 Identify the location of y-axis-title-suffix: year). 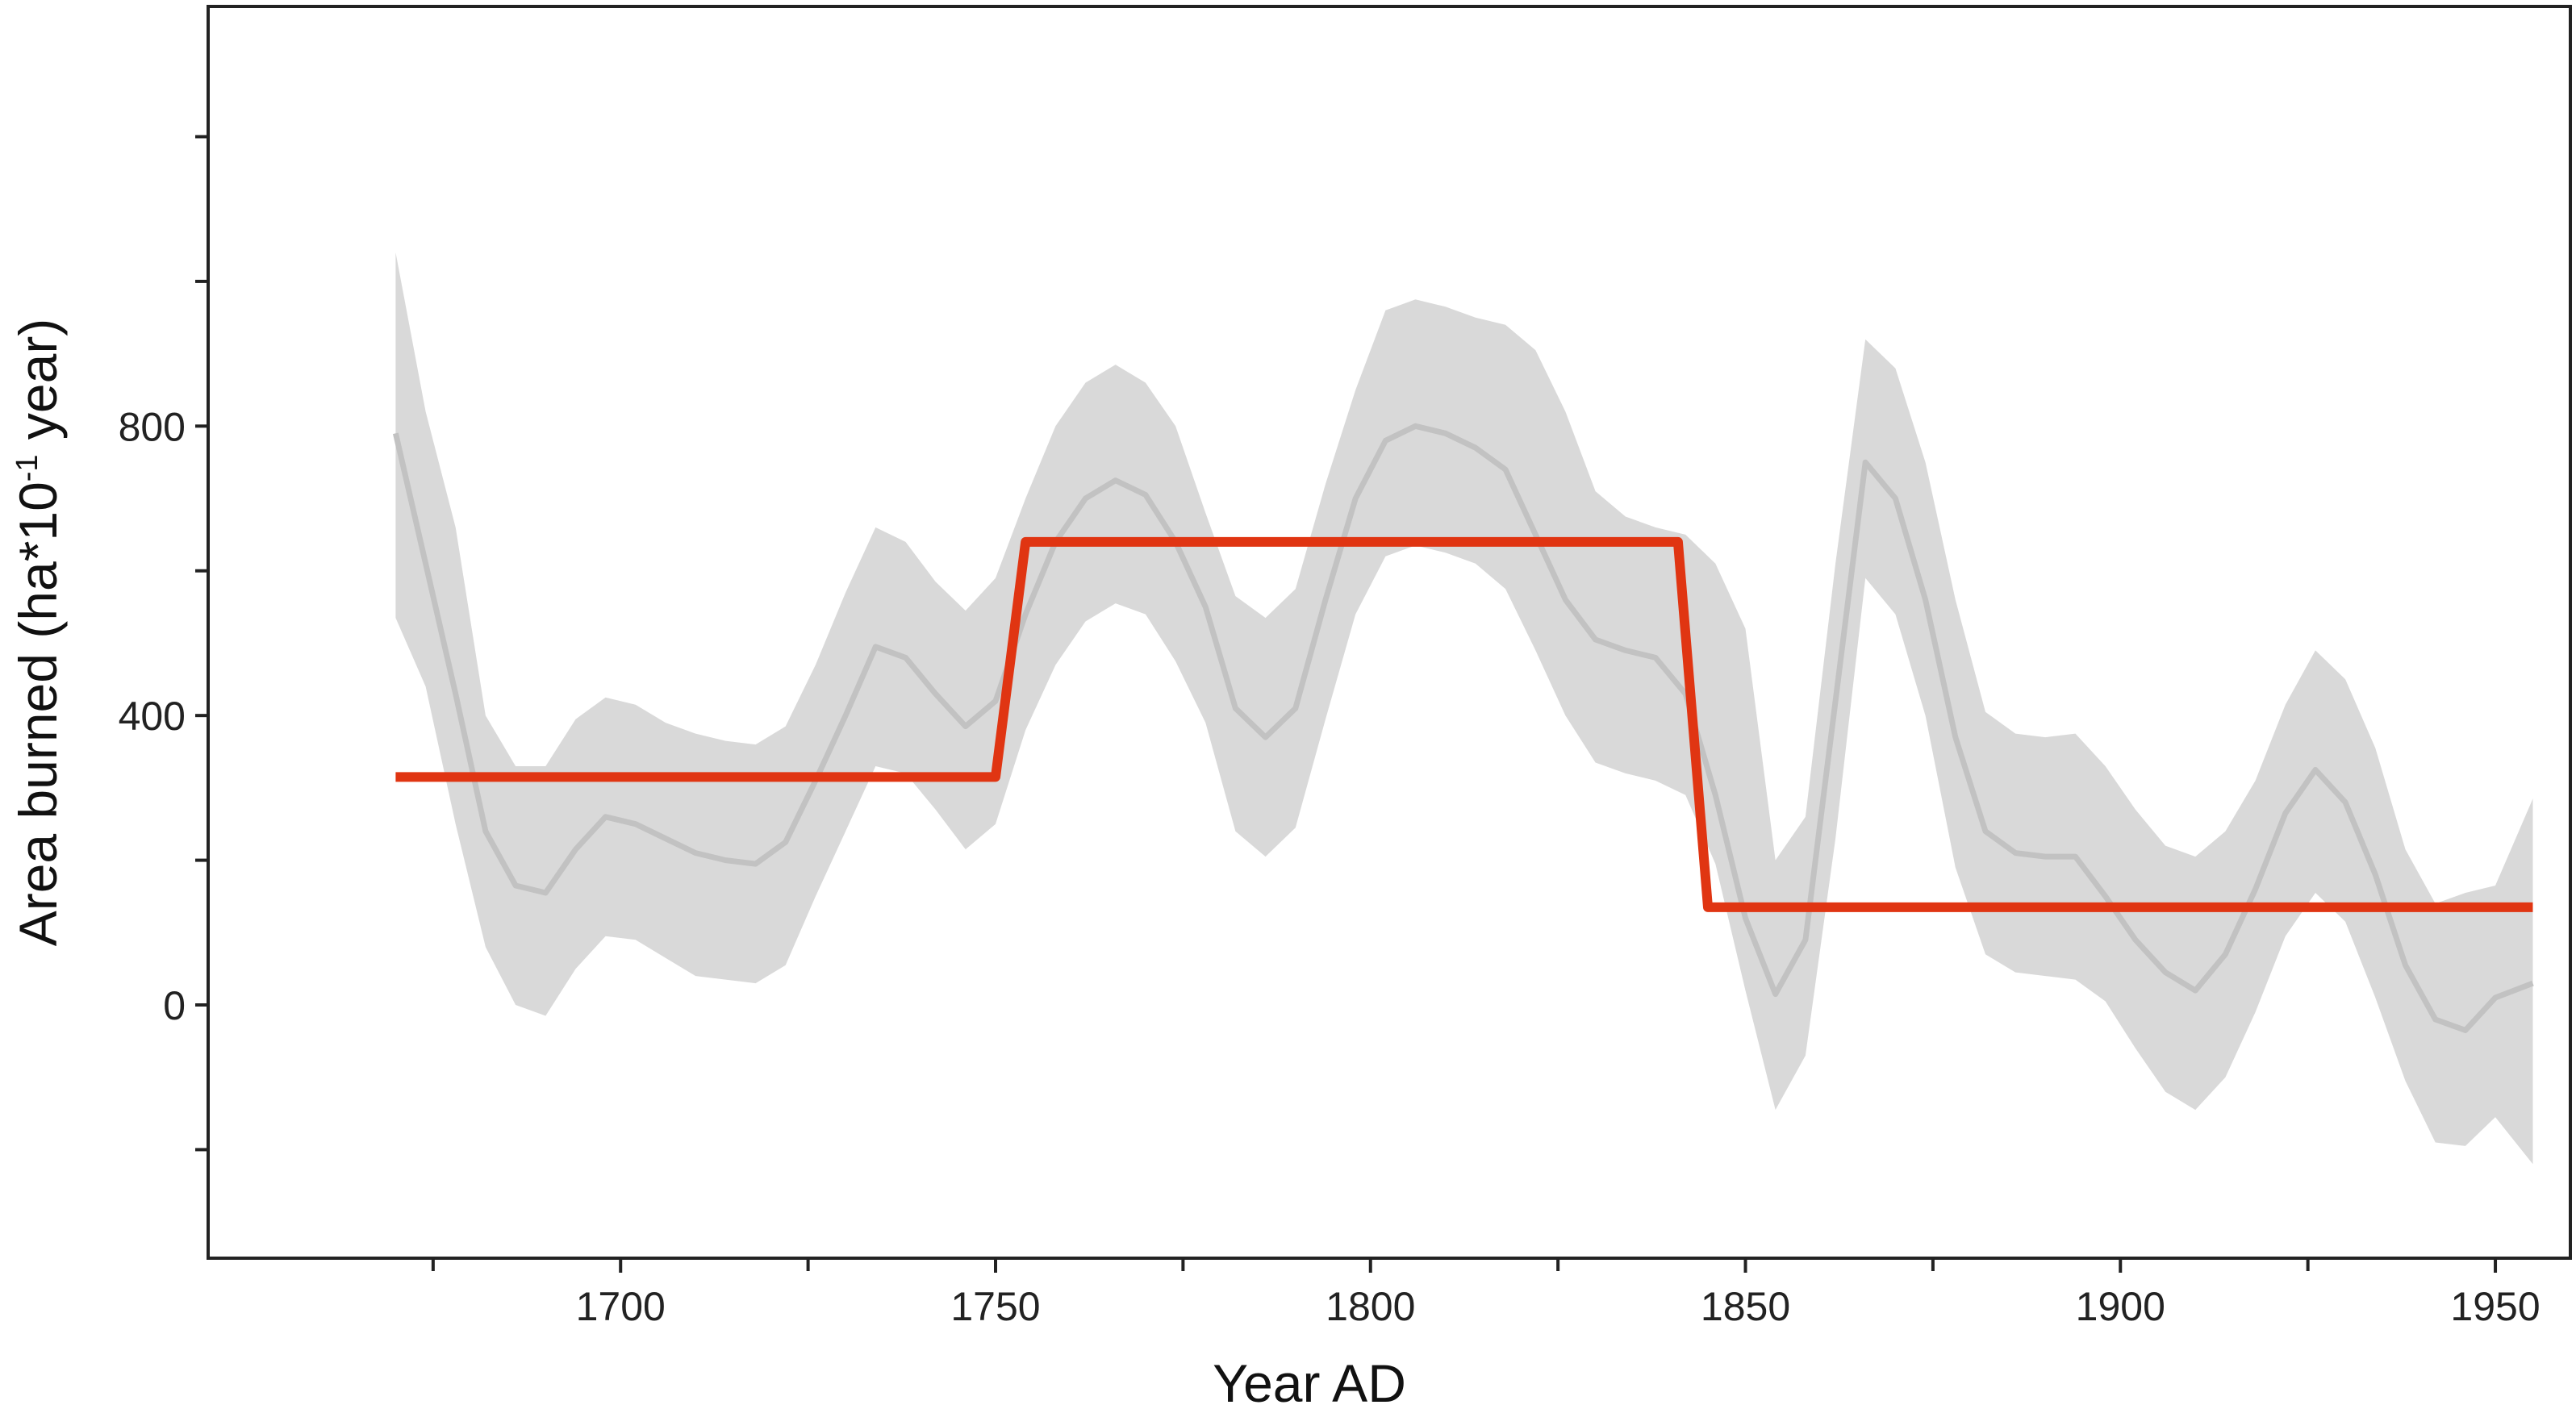
(38, 387).